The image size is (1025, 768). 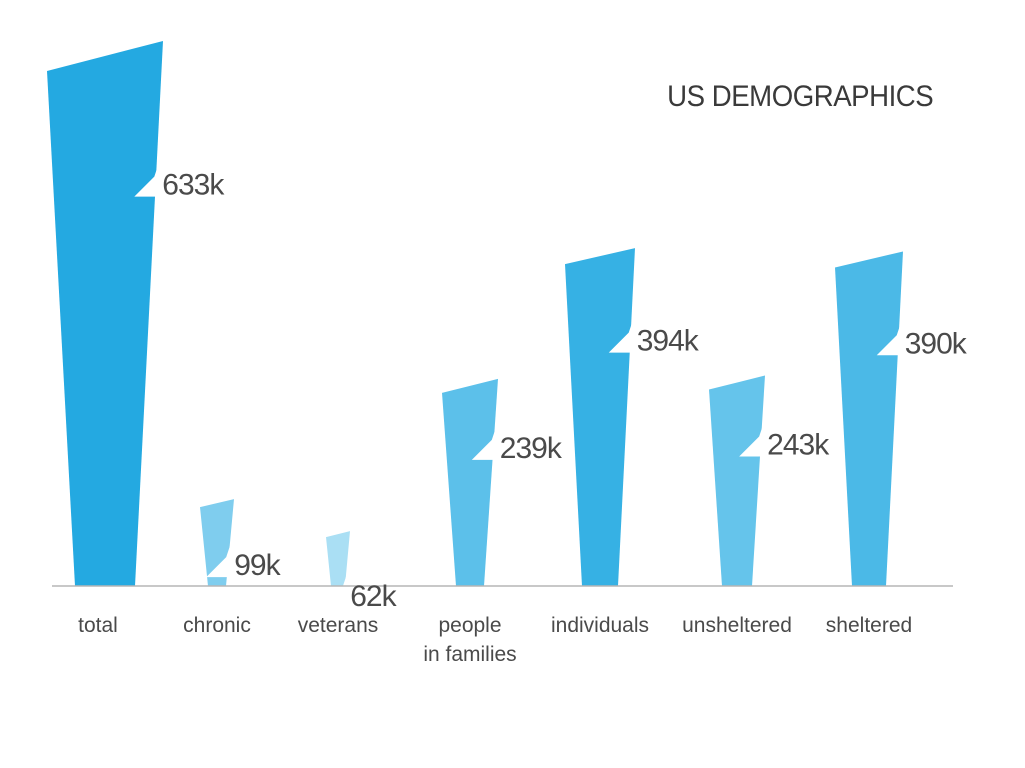 I want to click on value-label-1: 99k, so click(x=257, y=565).